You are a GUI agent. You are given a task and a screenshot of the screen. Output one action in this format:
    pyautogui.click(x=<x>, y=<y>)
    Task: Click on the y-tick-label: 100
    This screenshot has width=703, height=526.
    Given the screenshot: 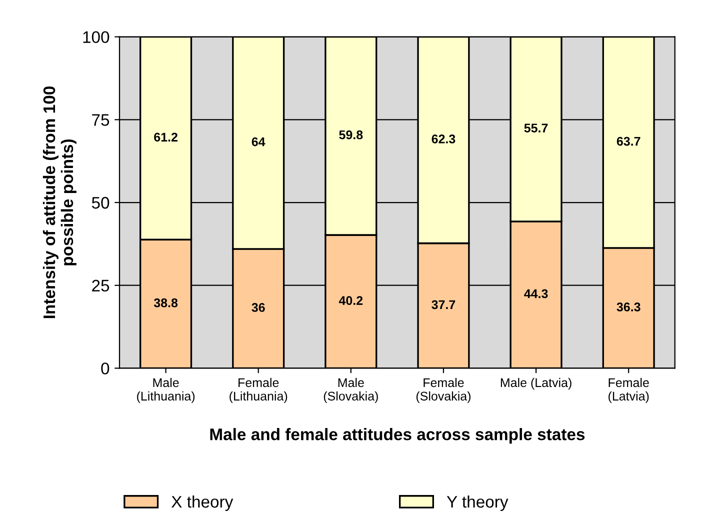 What is the action you would take?
    pyautogui.click(x=96, y=37)
    